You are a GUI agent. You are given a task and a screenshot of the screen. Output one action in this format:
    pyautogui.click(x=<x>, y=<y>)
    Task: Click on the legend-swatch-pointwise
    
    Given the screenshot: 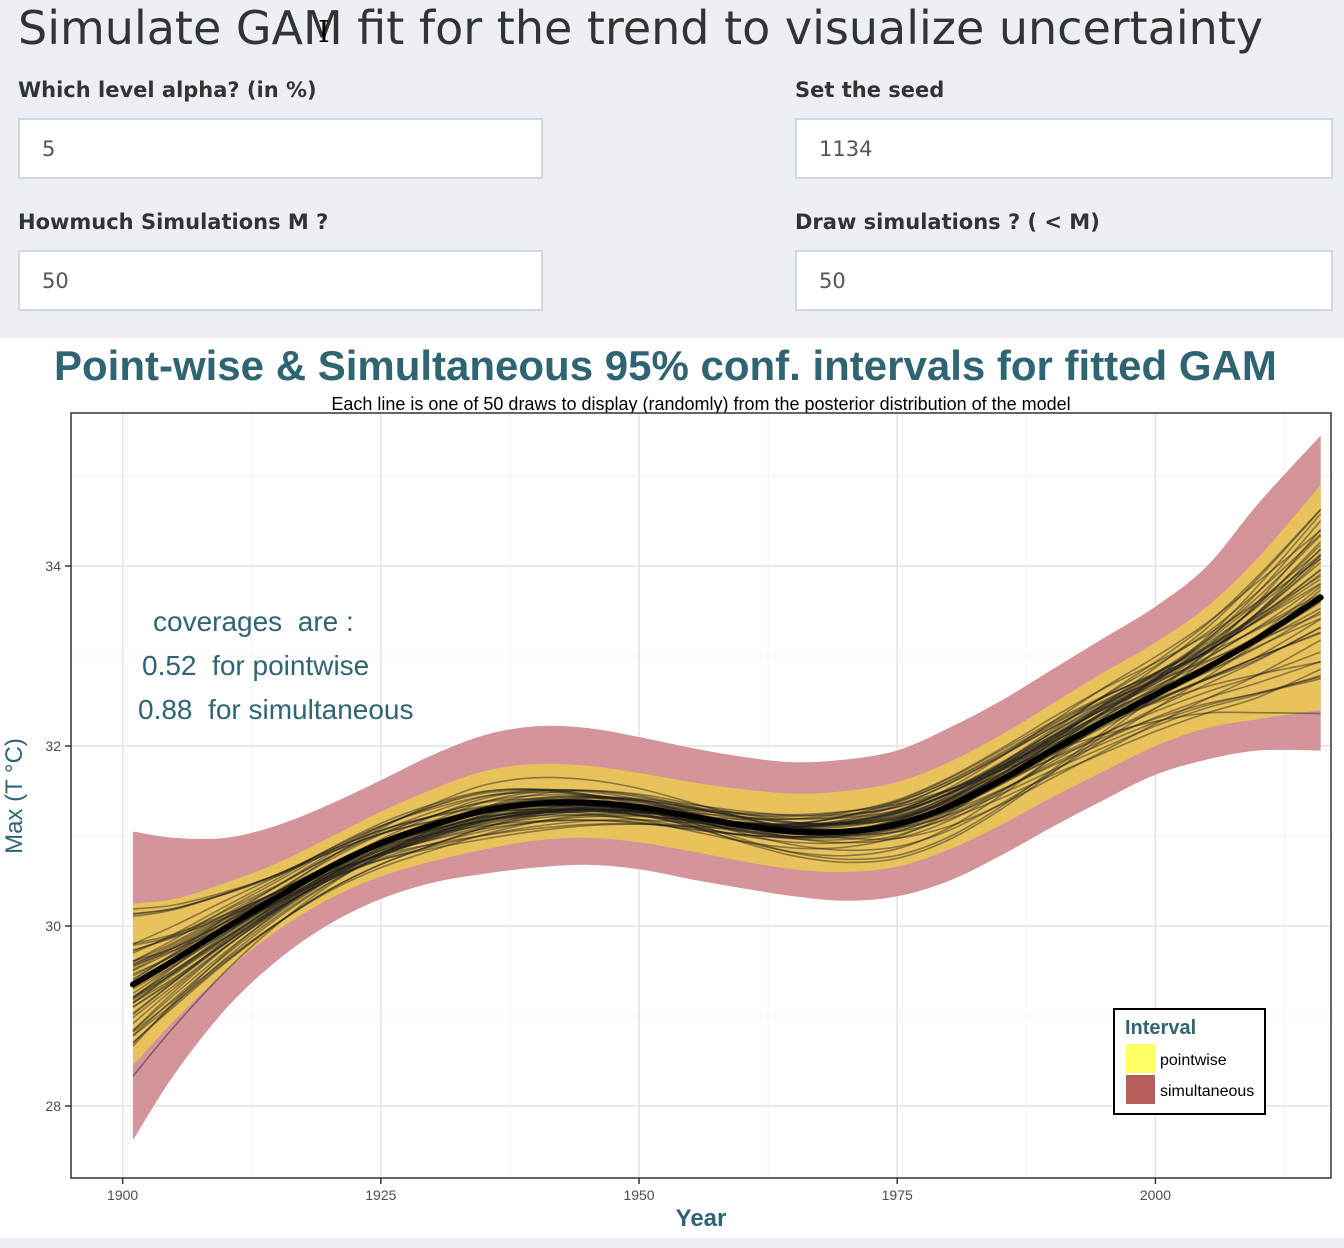 What is the action you would take?
    pyautogui.click(x=1140, y=1058)
    